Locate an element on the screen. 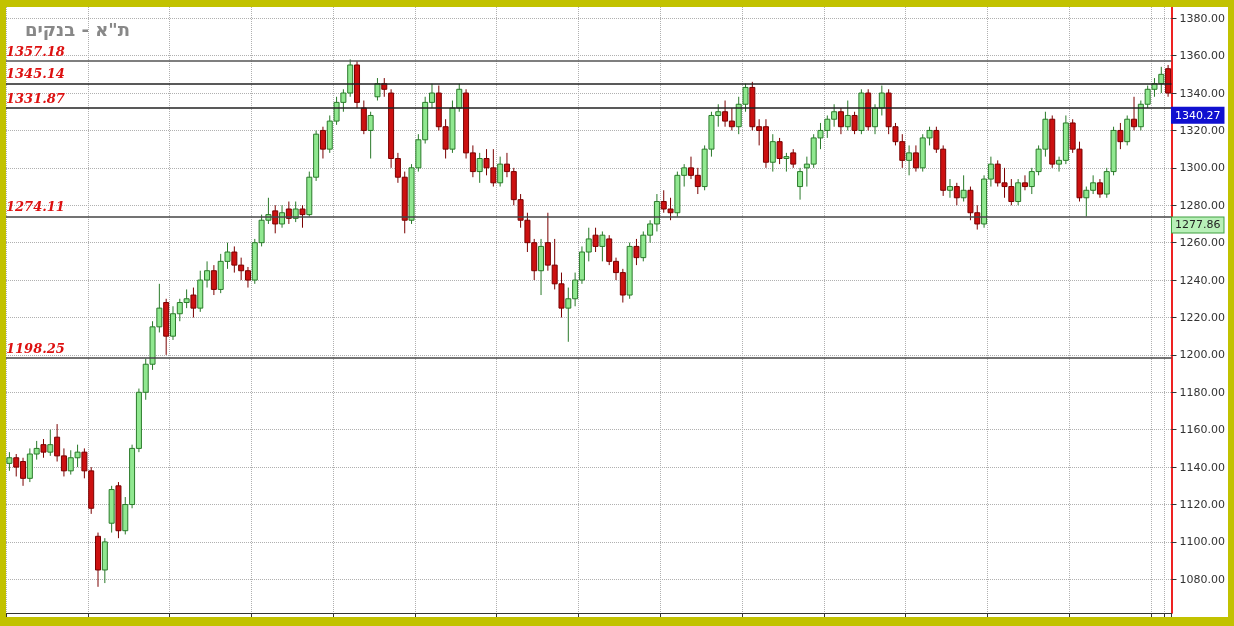 This screenshot has width=1234, height=626. y-tick-label: 1260.00 is located at coordinates (1202, 243).